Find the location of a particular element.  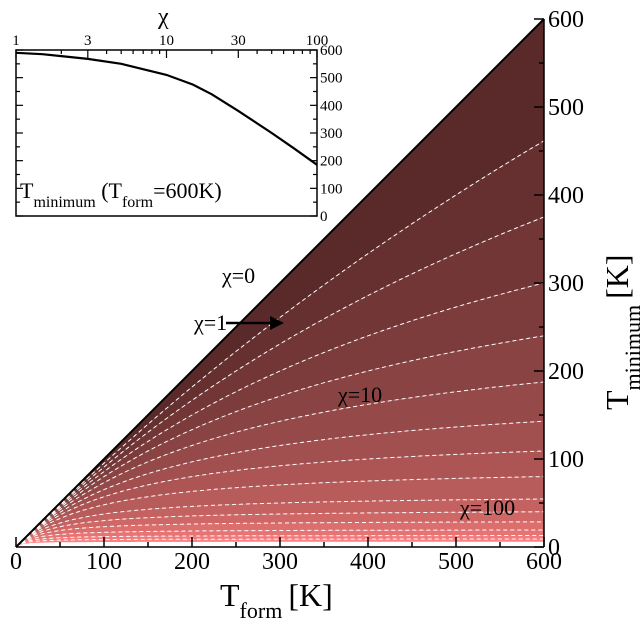

annotation-chi-100: χ=100 is located at coordinates (487, 507).